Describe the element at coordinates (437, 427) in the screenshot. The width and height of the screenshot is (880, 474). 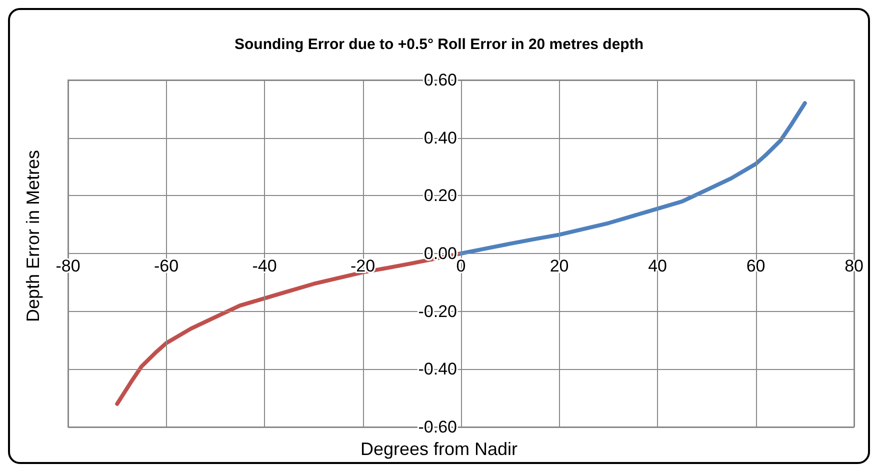
I see `y-tick-label: -0.60` at that location.